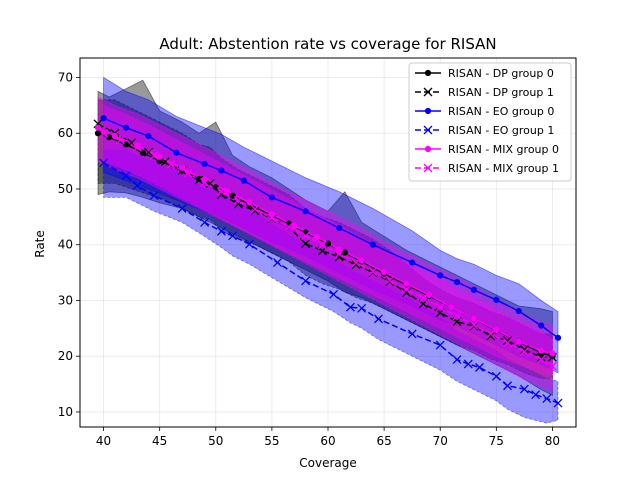 This screenshot has height=480, width=640. I want to click on x-tick-label: 40, so click(103, 441).